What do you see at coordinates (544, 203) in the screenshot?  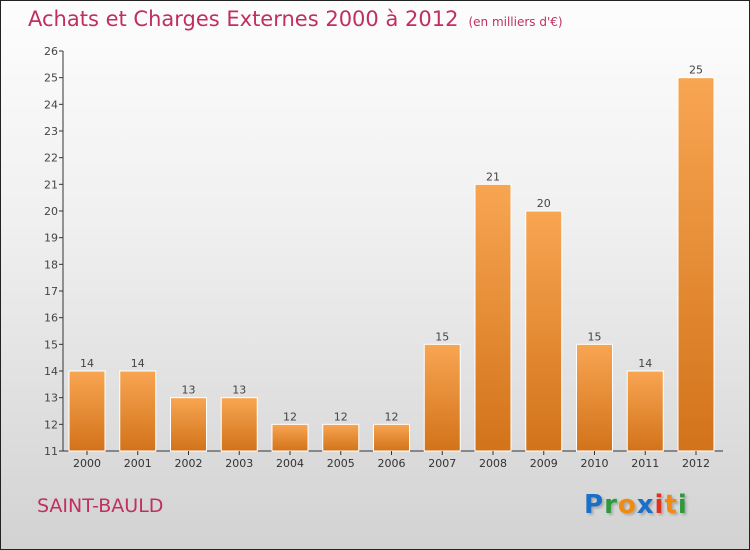 I see `data-label: 20` at bounding box center [544, 203].